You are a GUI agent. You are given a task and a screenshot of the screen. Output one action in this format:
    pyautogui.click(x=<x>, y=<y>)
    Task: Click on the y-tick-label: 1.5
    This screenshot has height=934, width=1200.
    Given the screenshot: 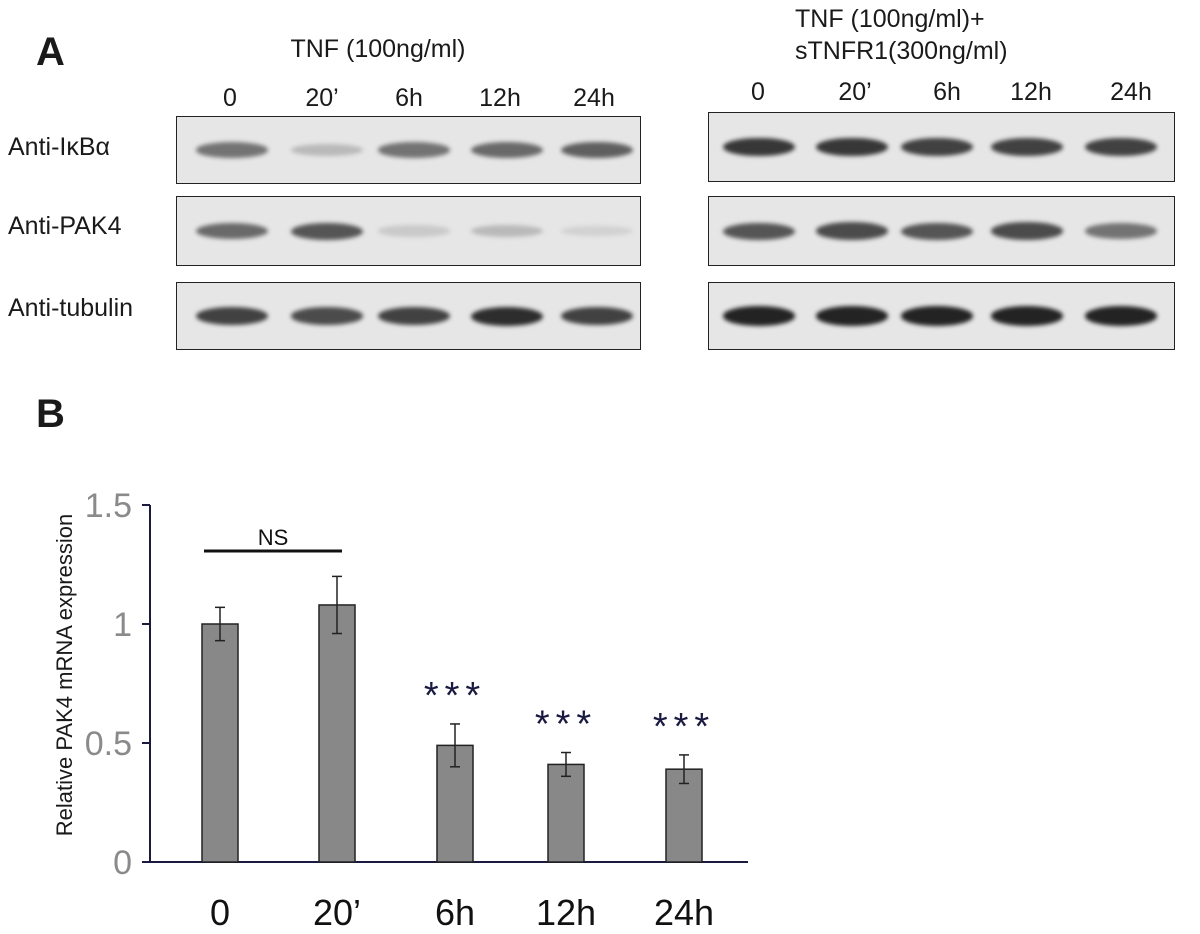 What is the action you would take?
    pyautogui.click(x=108, y=506)
    